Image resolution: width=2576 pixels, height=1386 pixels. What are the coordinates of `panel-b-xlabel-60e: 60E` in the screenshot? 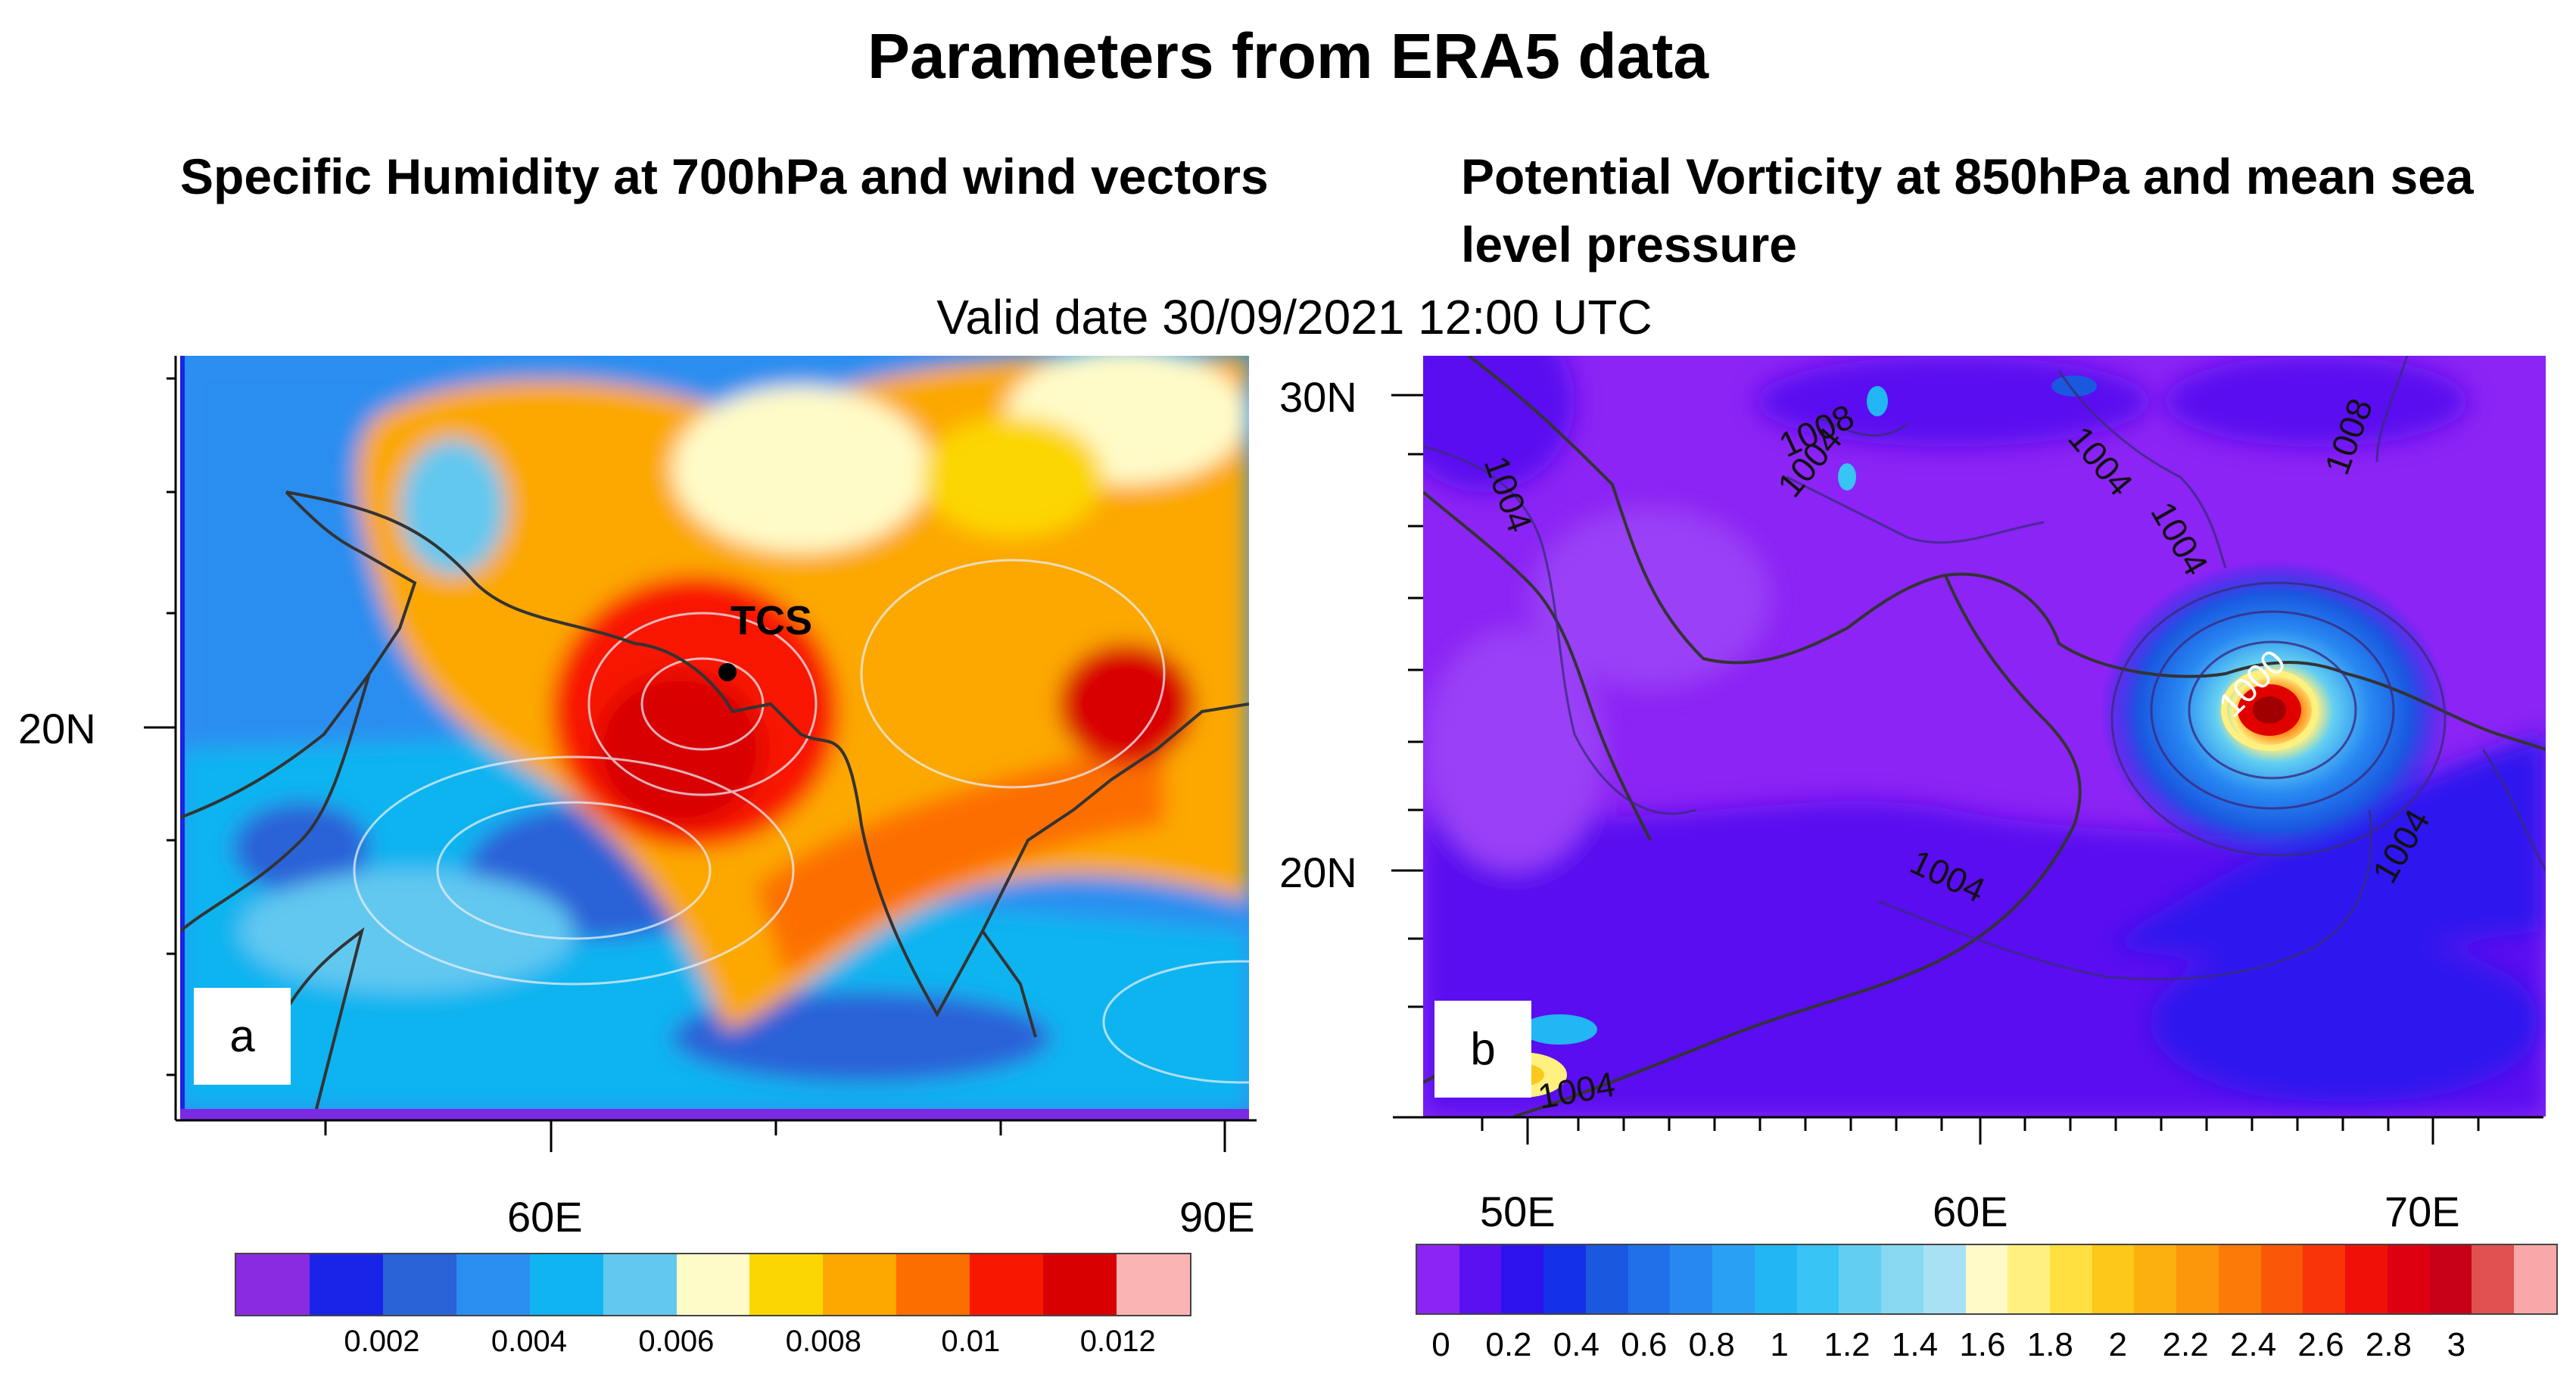 It's located at (1971, 1211).